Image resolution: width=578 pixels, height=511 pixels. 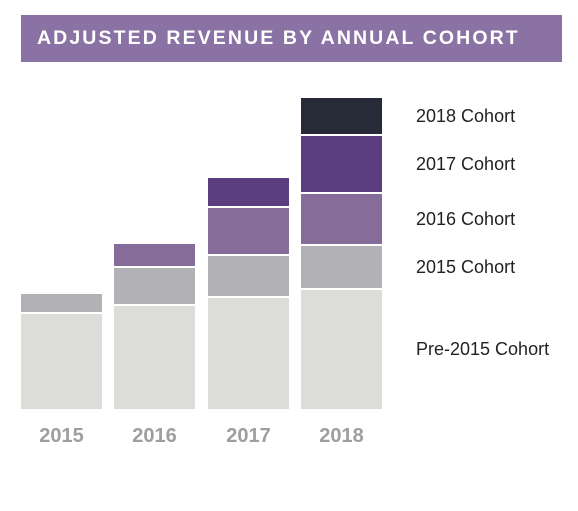 What do you see at coordinates (154, 436) in the screenshot?
I see `x-tick-label: 2016` at bounding box center [154, 436].